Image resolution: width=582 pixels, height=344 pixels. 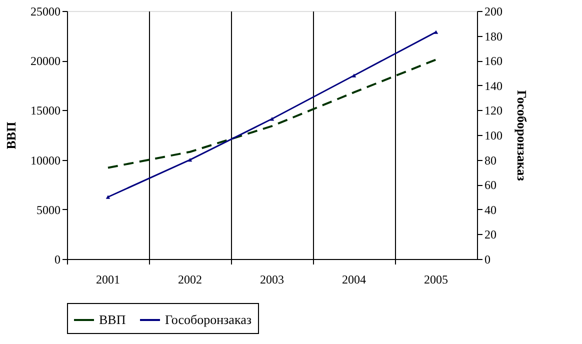 I want to click on x-tick-label: 2002, so click(x=190, y=279).